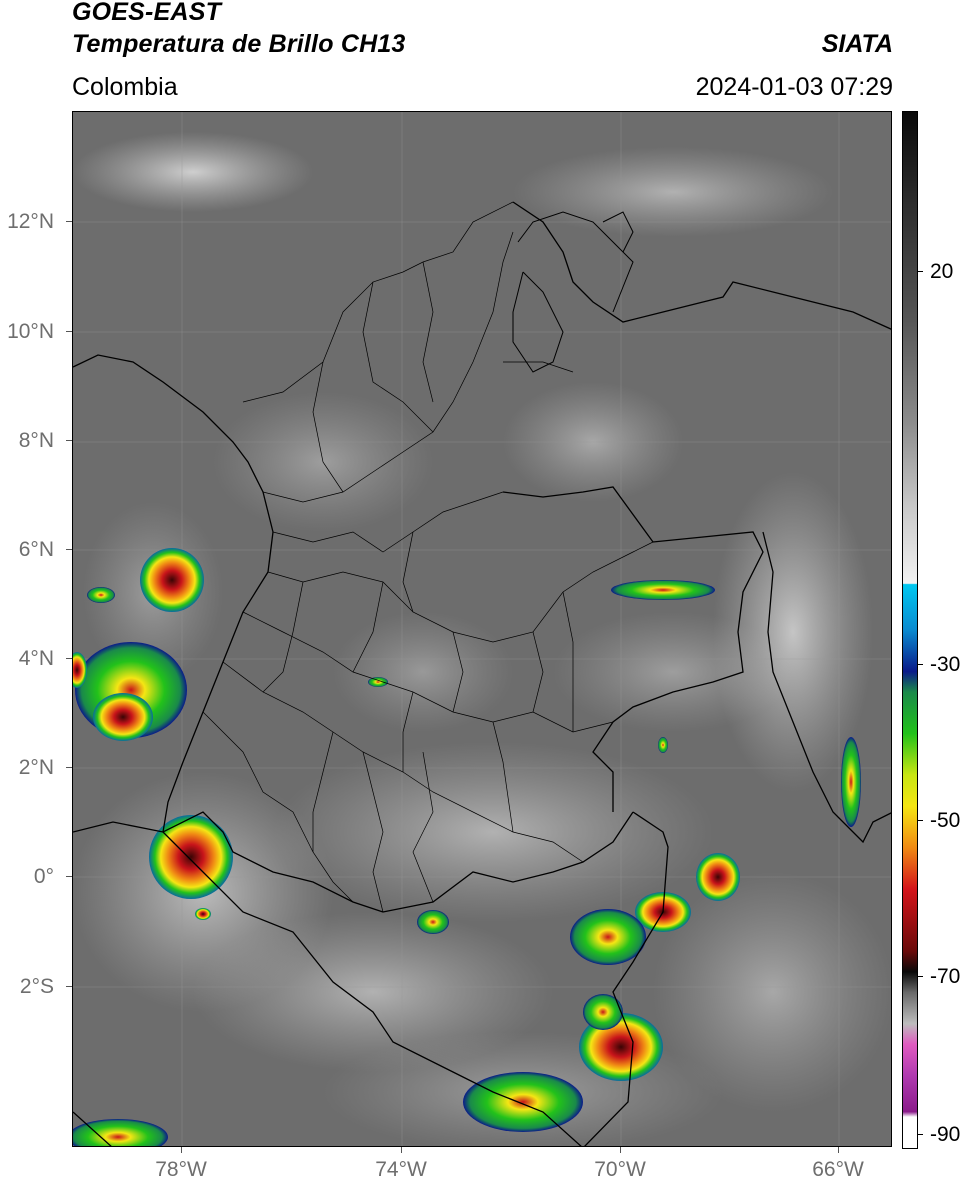 This screenshot has height=1190, width=966. What do you see at coordinates (43, 876) in the screenshot?
I see `lat-label: 0°` at bounding box center [43, 876].